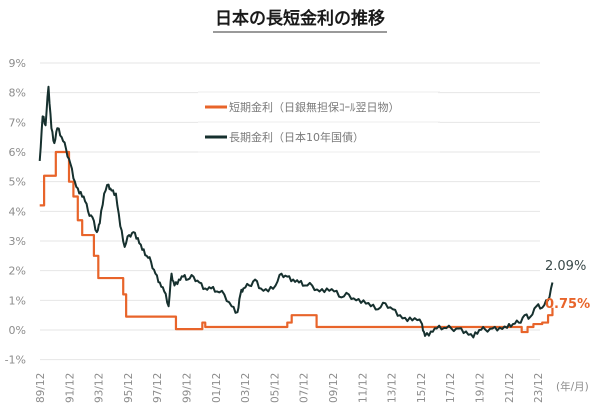 Image resolution: width=600 pixels, height=410 pixels. I want to click on x-tick-label: 95/12, so click(129, 388).